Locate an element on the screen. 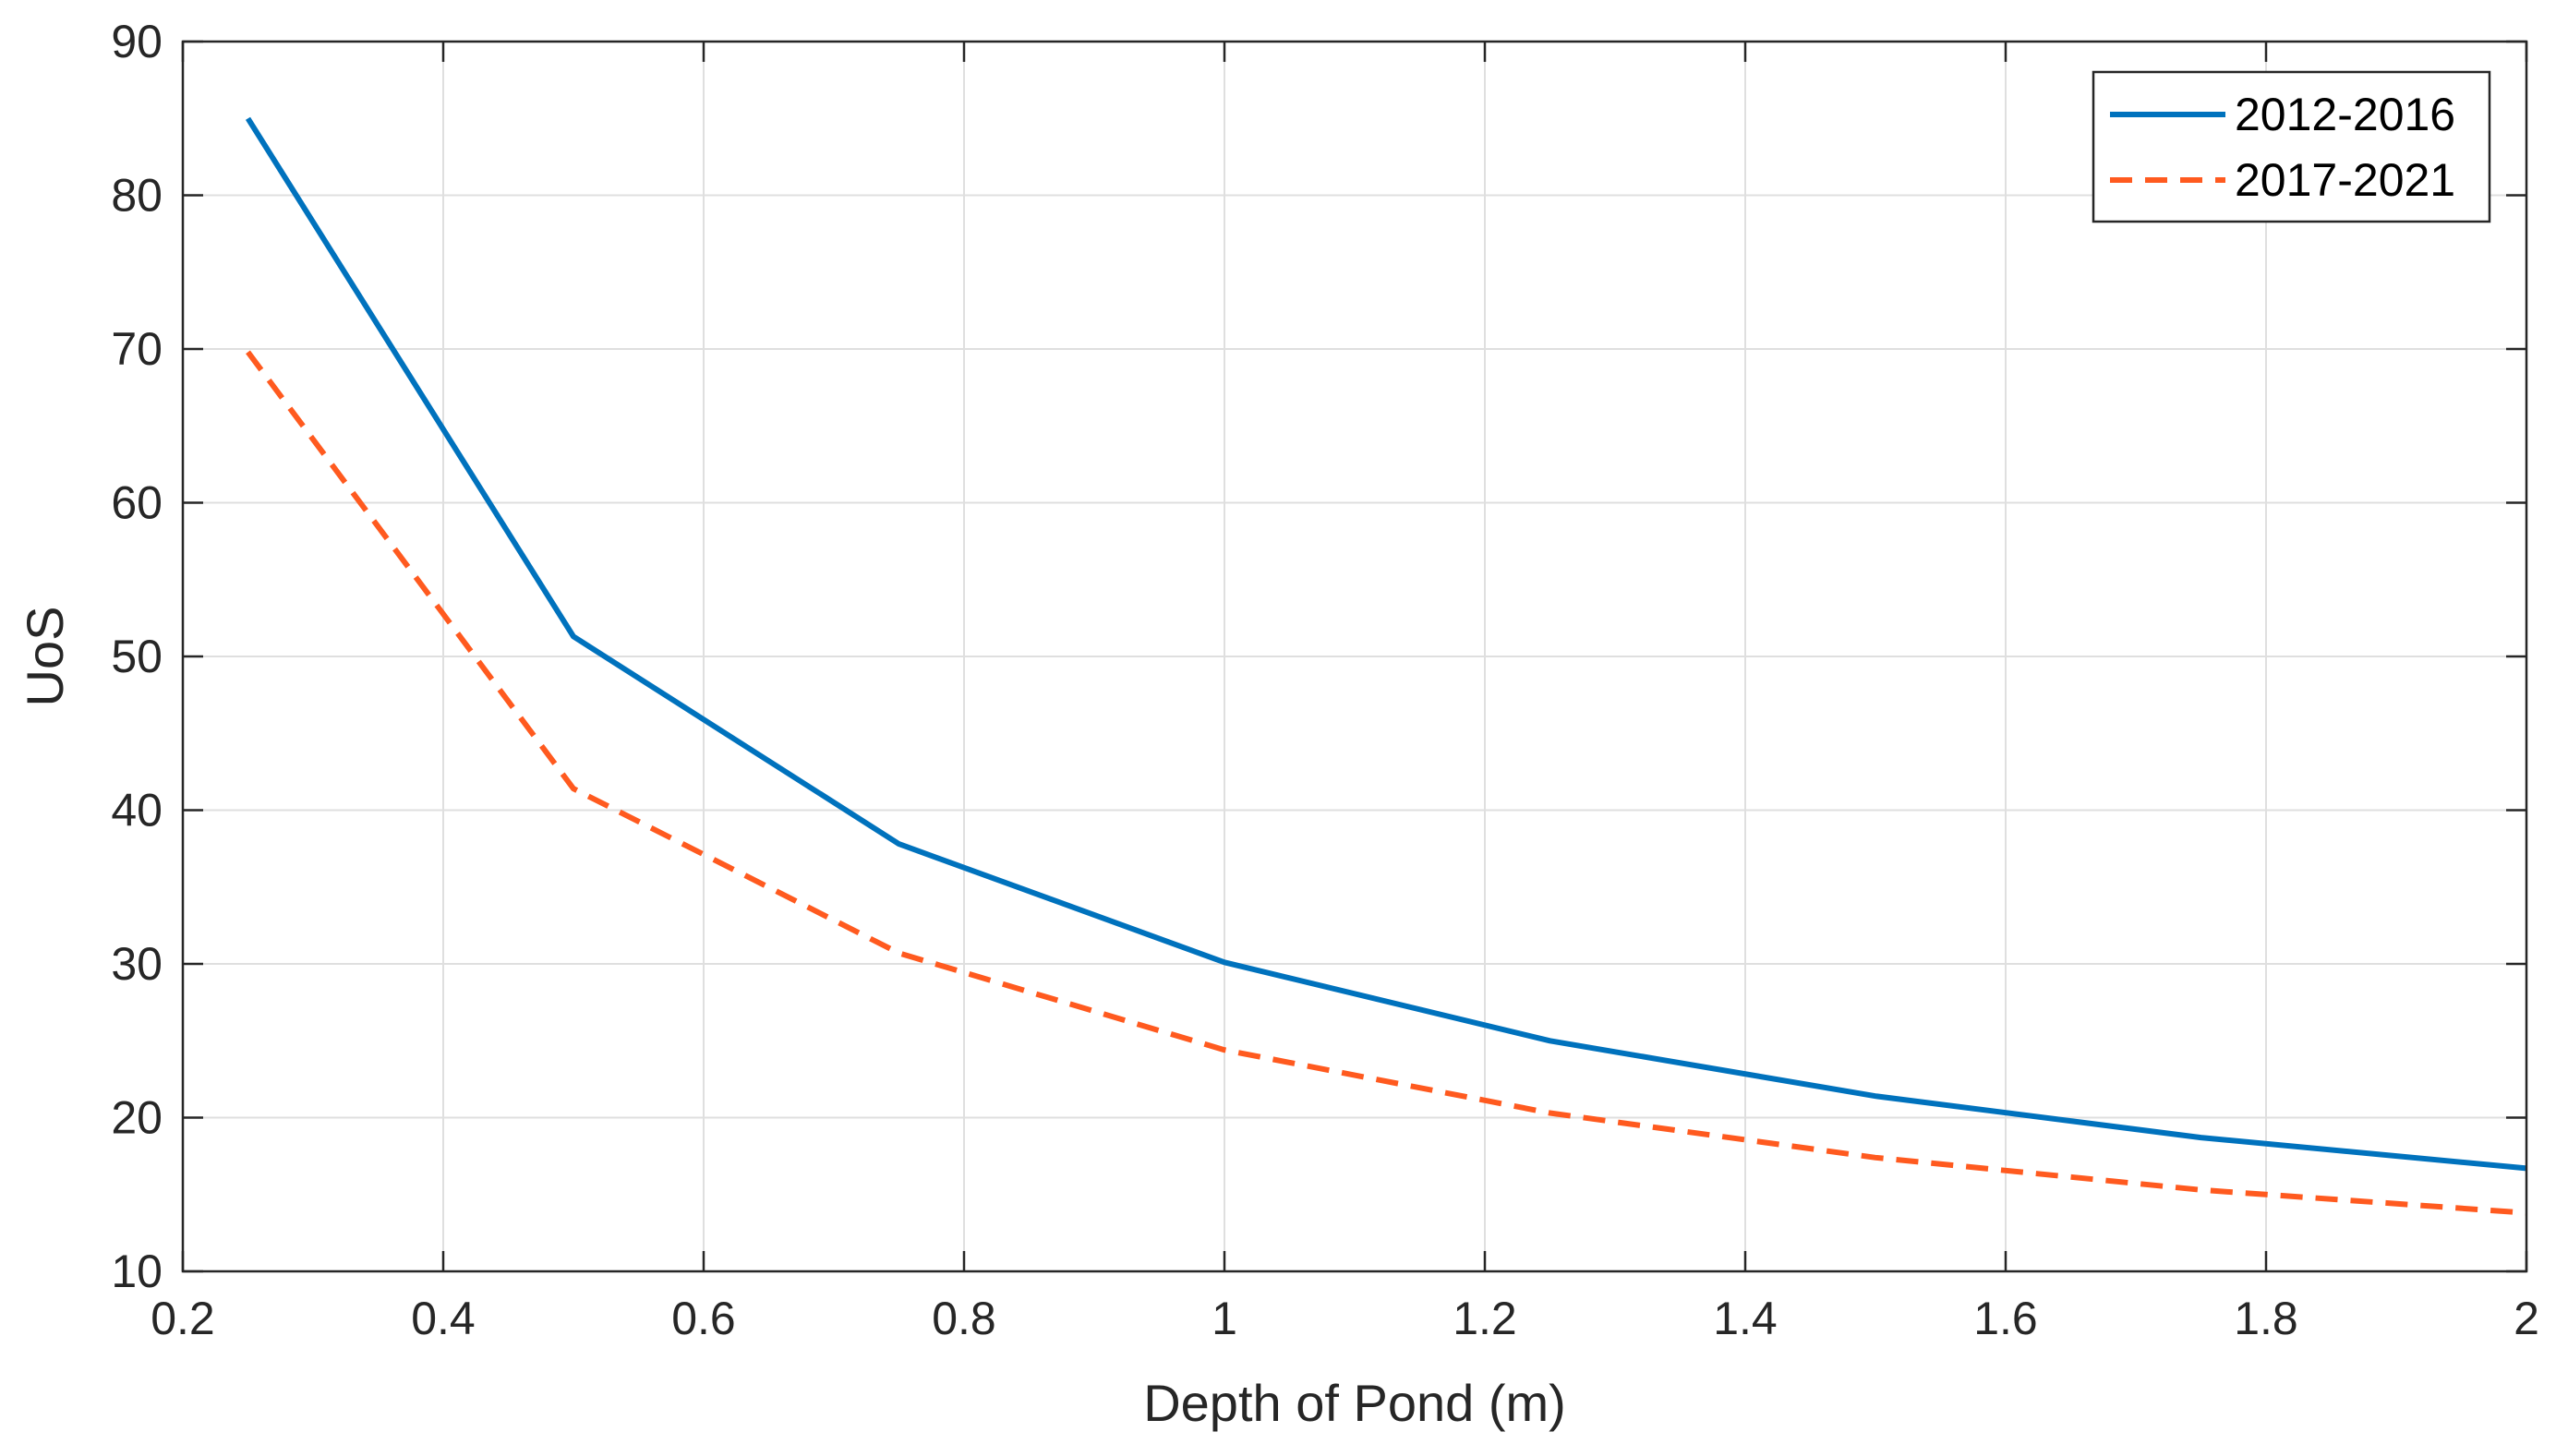  x-tick-label: 1 is located at coordinates (1225, 1318).